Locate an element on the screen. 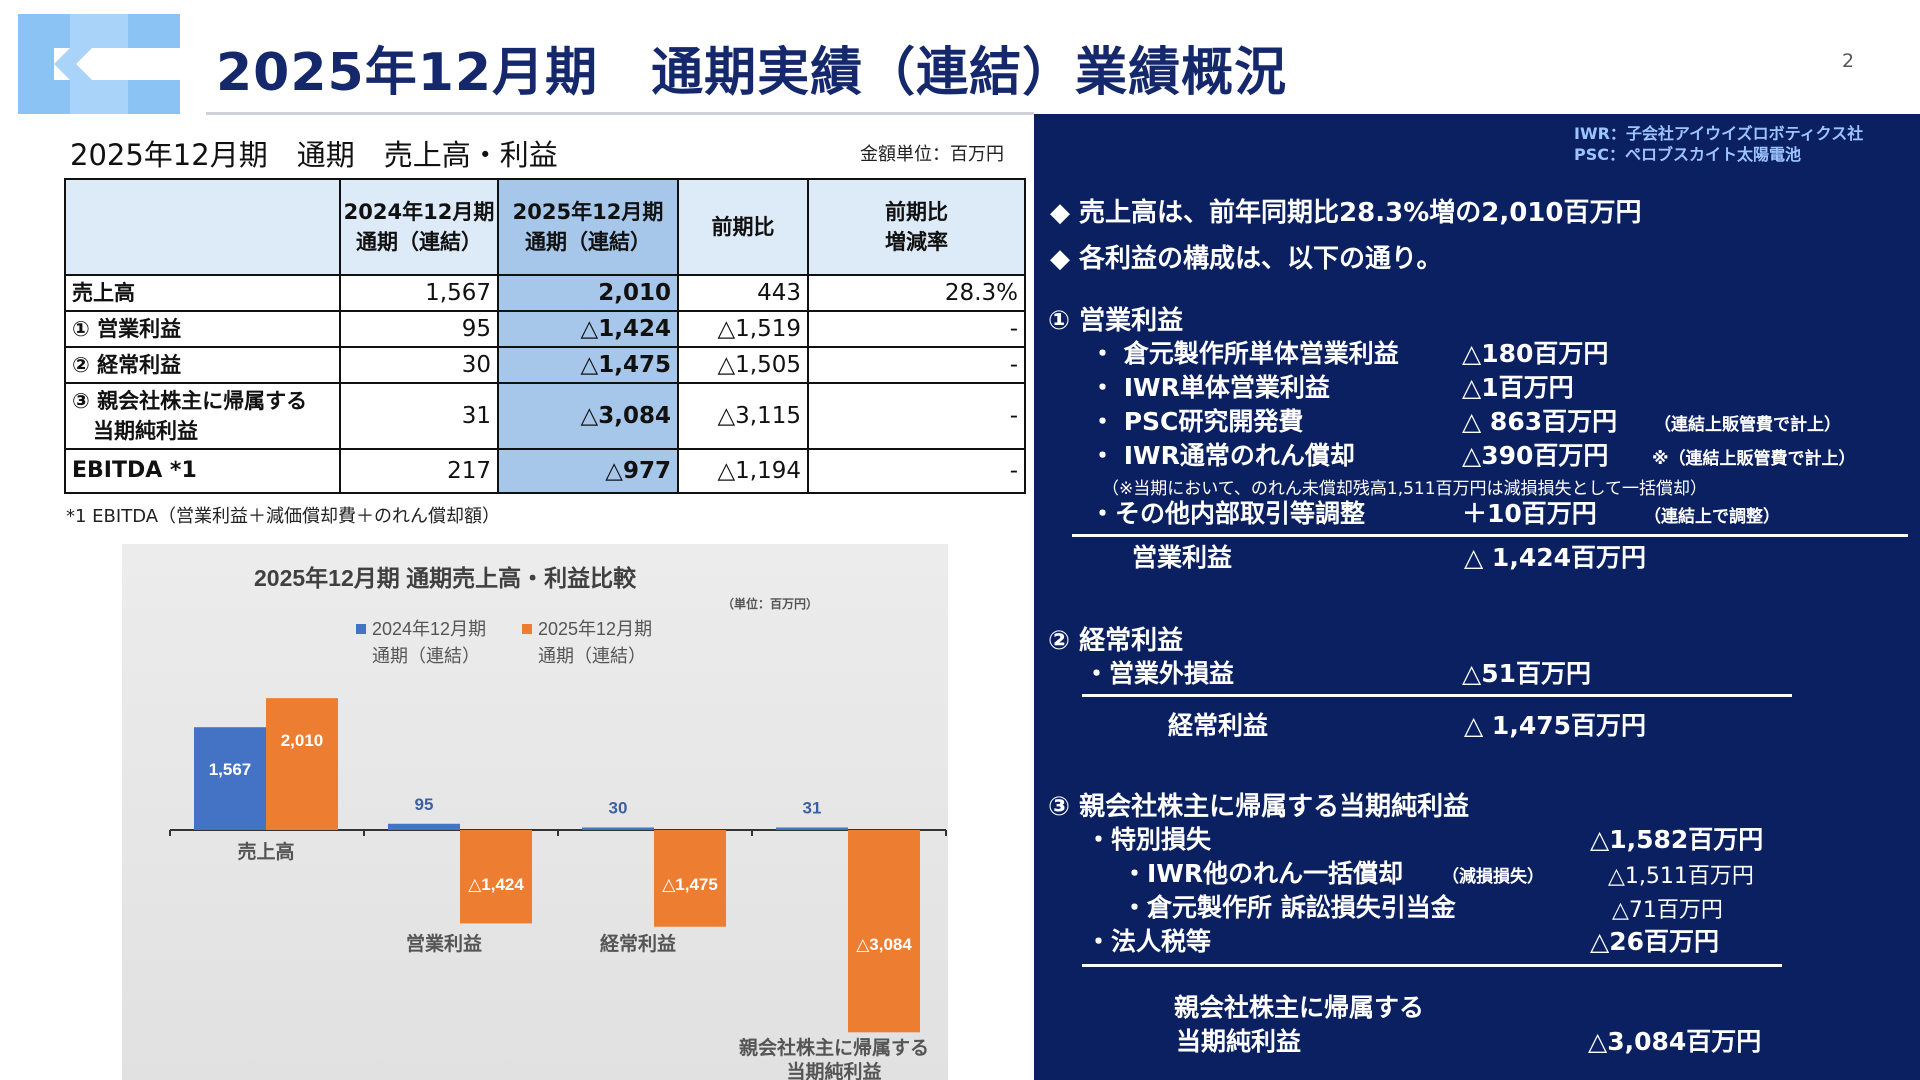 This screenshot has height=1080, width=1920. cell-diff: △1,505 is located at coordinates (743, 365).